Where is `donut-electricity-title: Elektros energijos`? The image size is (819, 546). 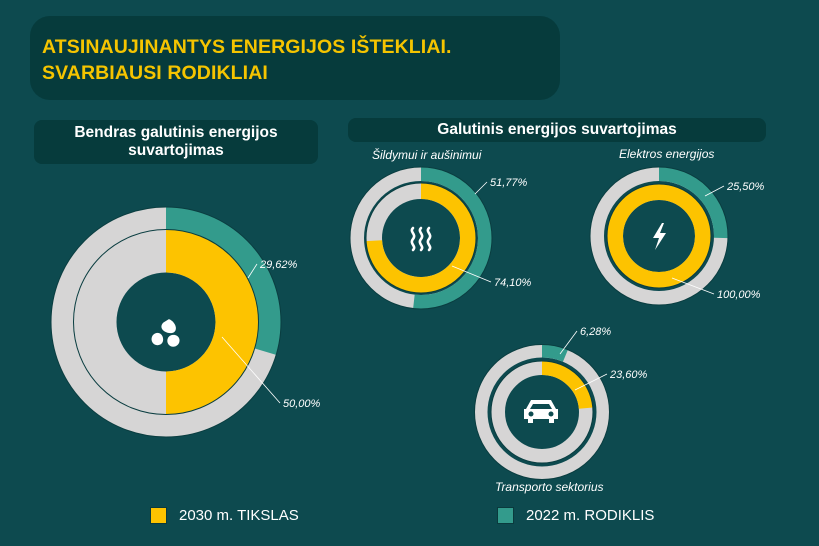
donut-electricity-title: Elektros energijos is located at coordinates (666, 154).